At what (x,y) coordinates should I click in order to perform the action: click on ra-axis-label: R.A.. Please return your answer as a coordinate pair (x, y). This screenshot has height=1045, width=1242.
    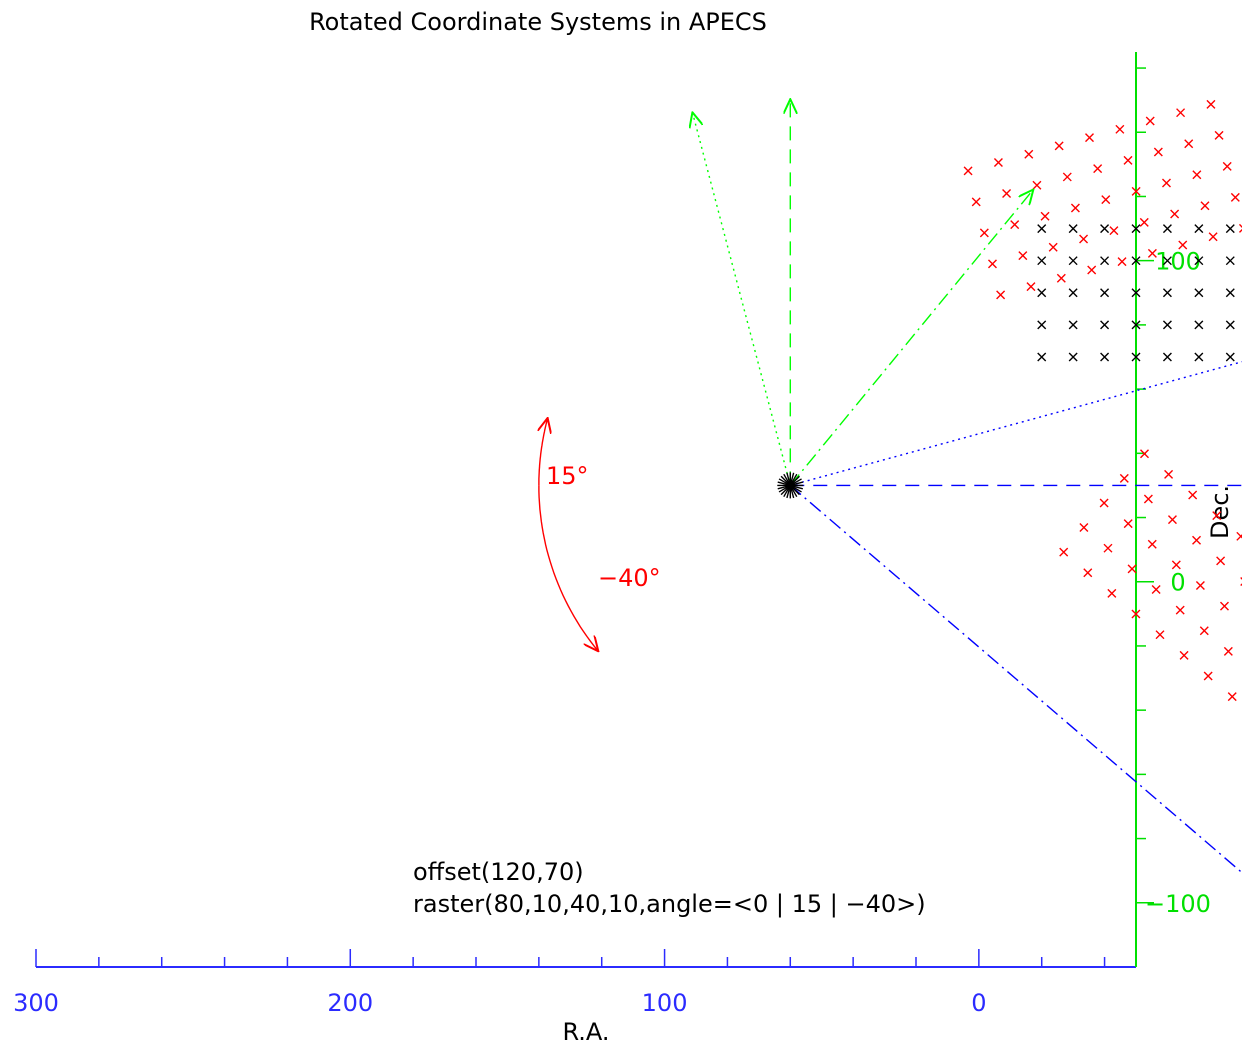
    Looking at the image, I should click on (585, 1031).